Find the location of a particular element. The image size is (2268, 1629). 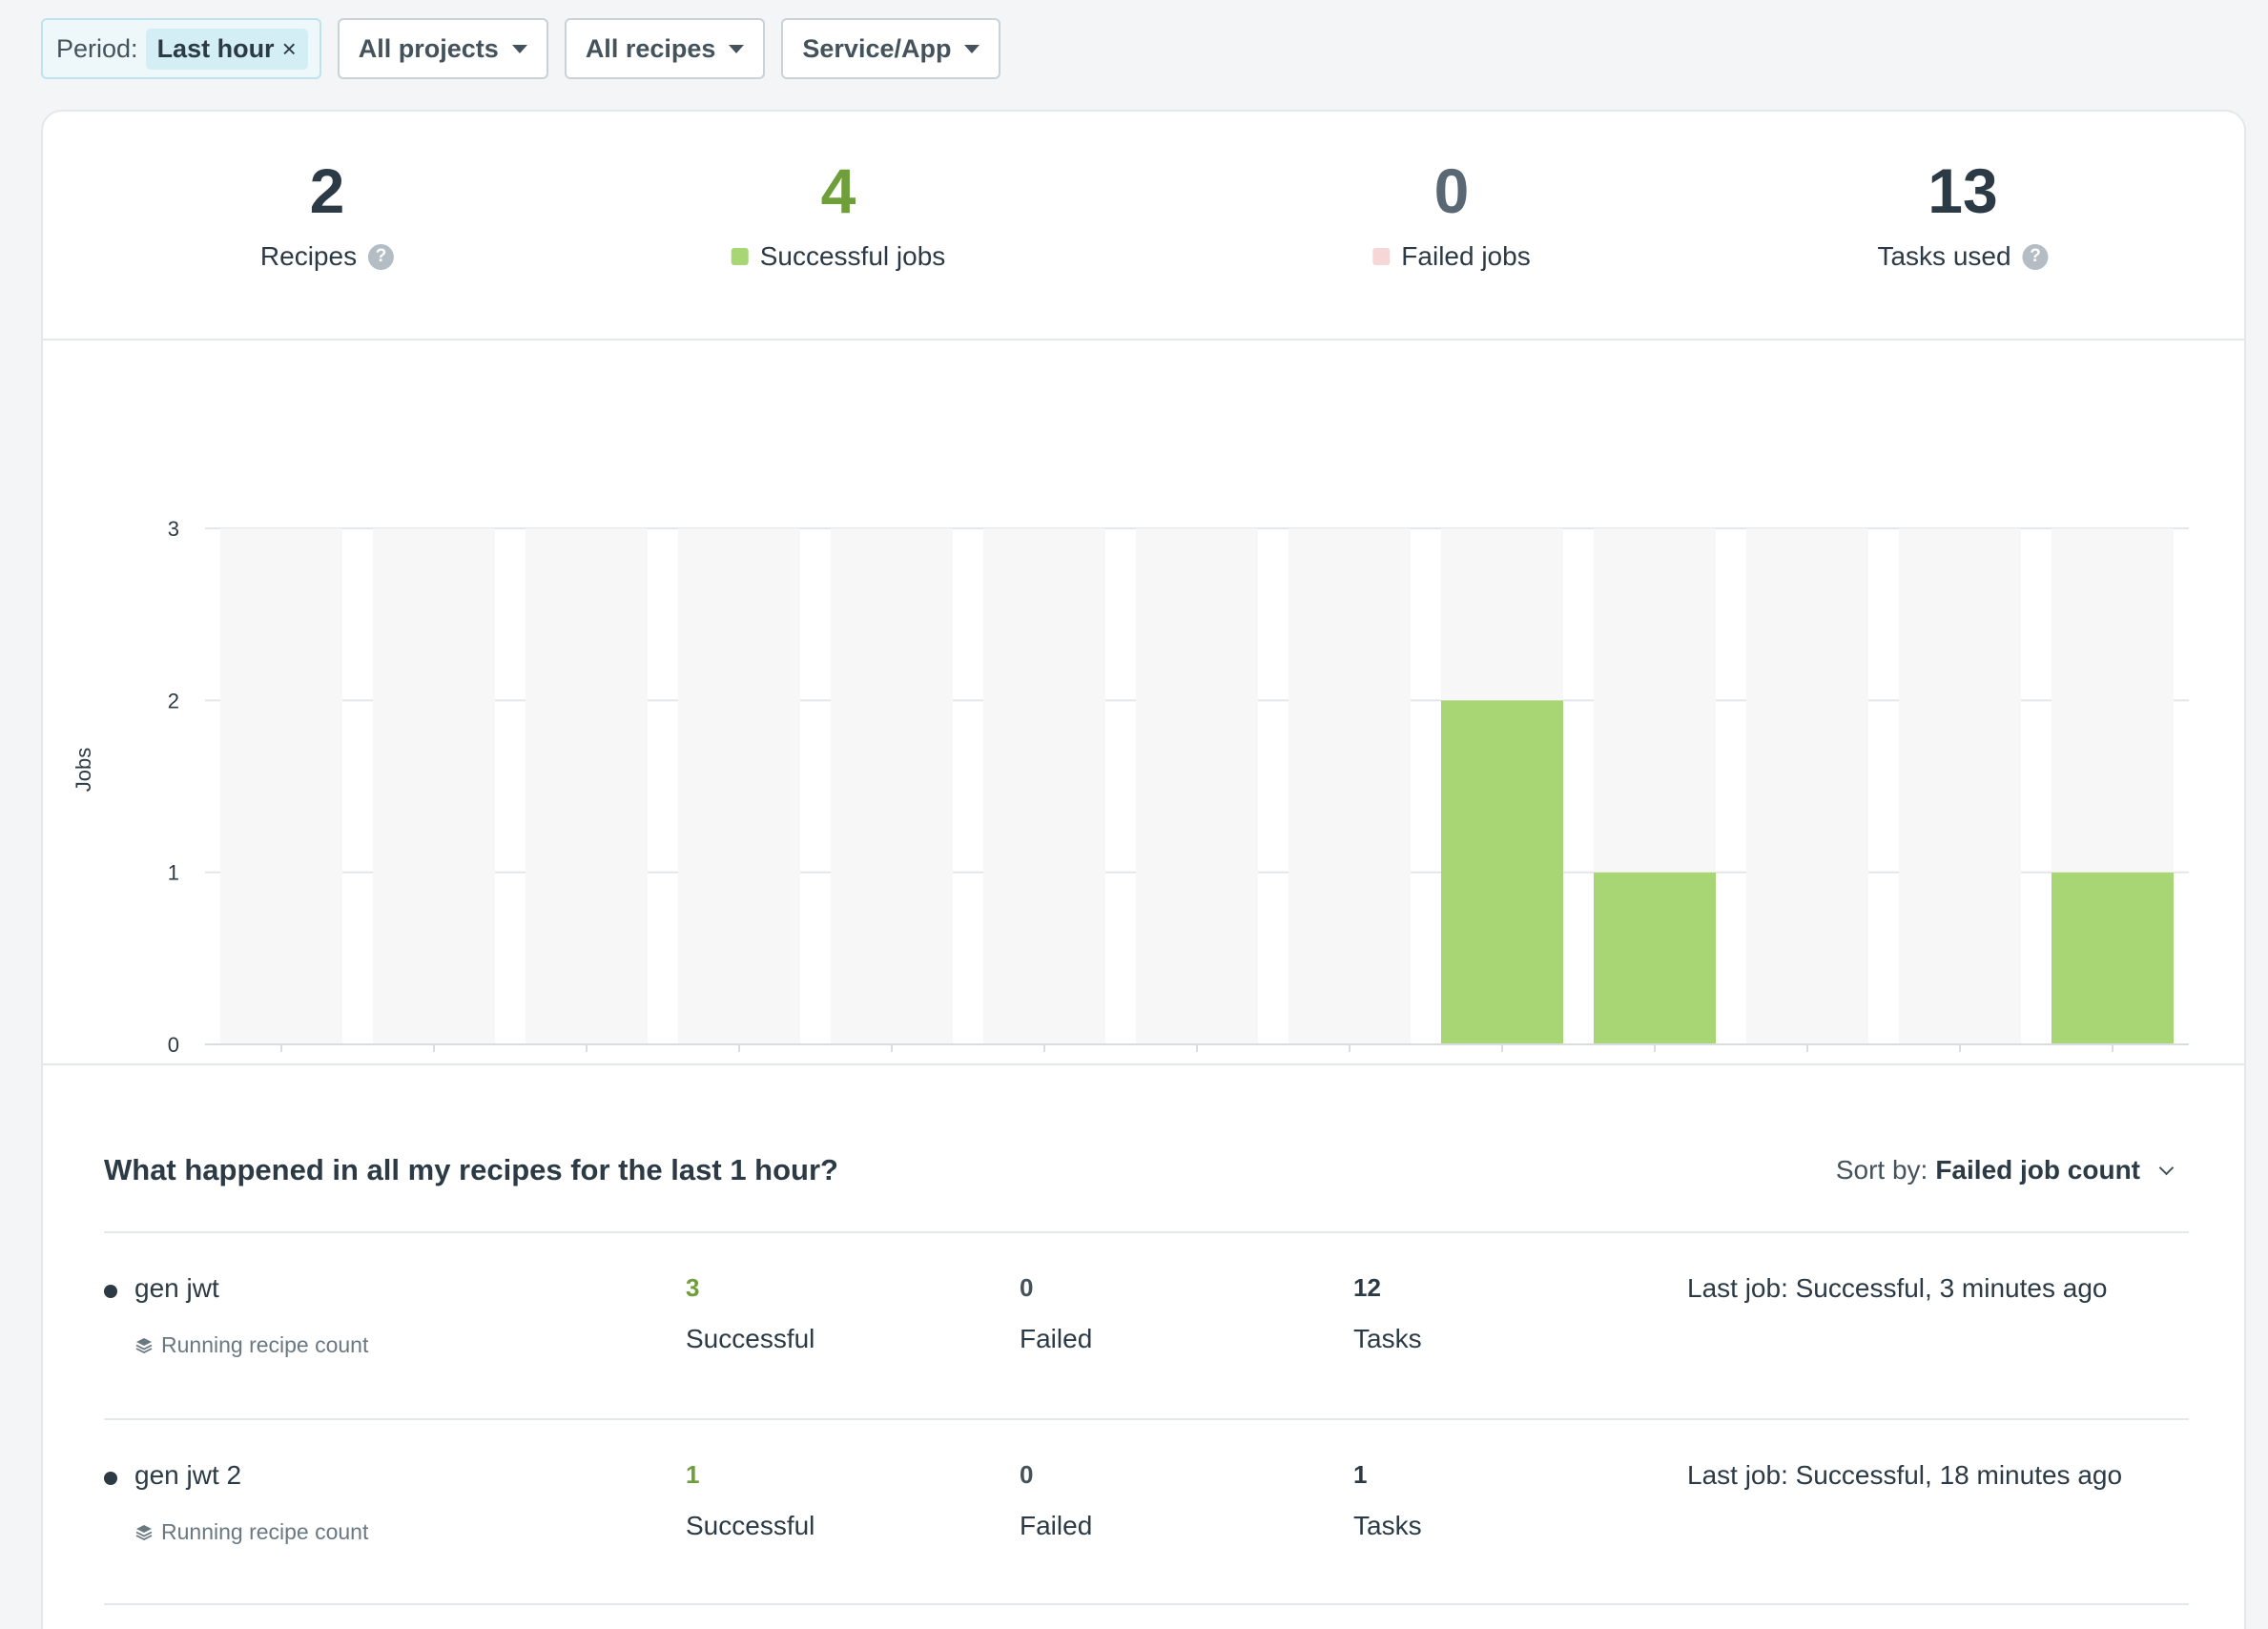

tasks-value: 12 is located at coordinates (1367, 1287).